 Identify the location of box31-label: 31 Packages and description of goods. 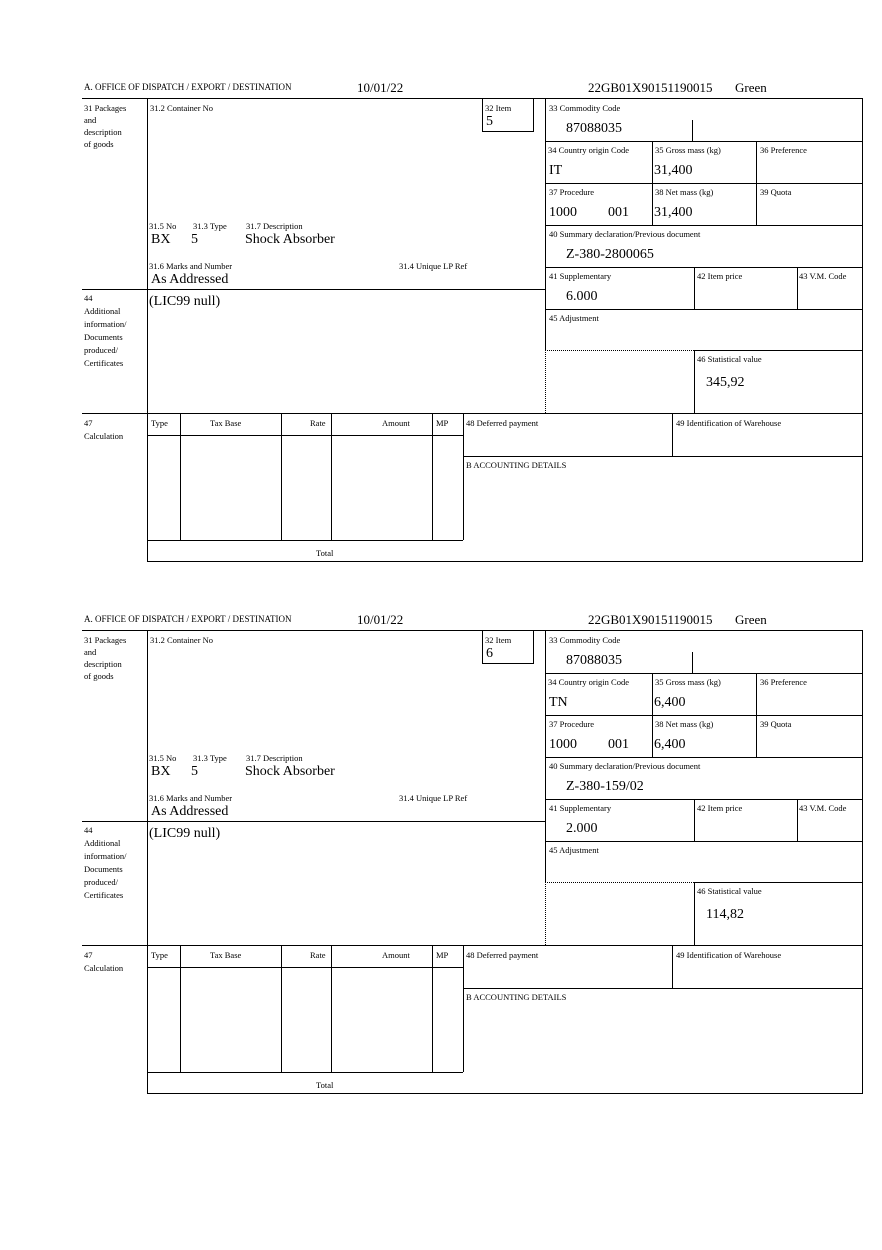
(105, 658).